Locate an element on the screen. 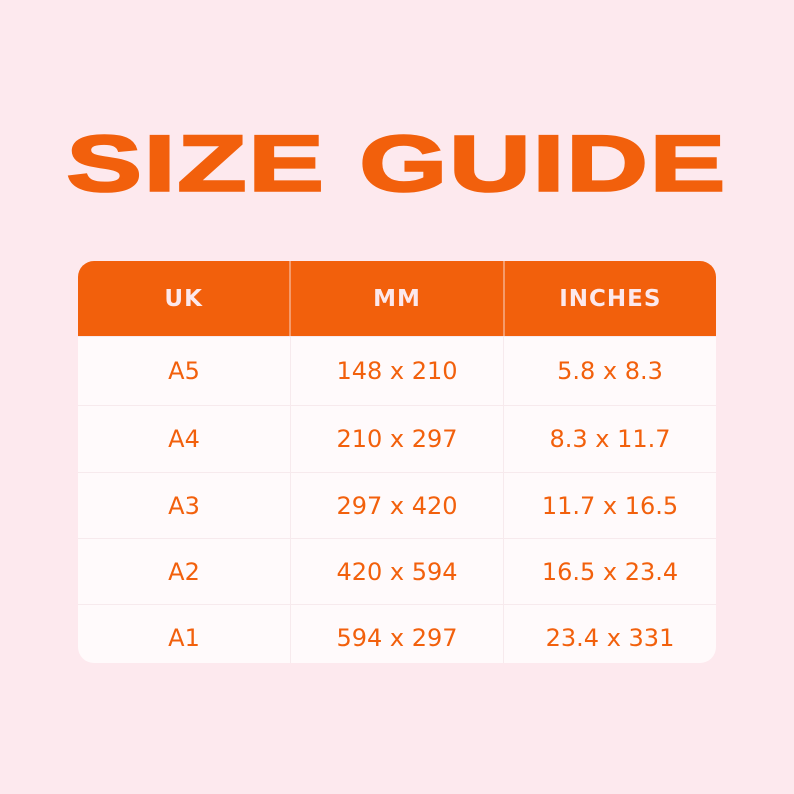 The image size is (794, 794). table-row: A1 594 x 297 23.4 x 331 is located at coordinates (397, 633).